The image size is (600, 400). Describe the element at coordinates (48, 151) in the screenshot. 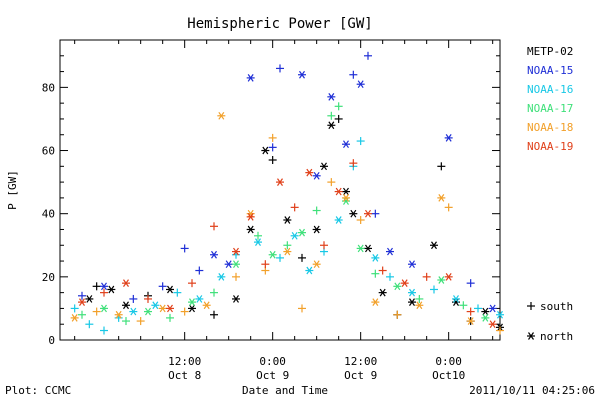

I see `y-tick-label: 60` at that location.